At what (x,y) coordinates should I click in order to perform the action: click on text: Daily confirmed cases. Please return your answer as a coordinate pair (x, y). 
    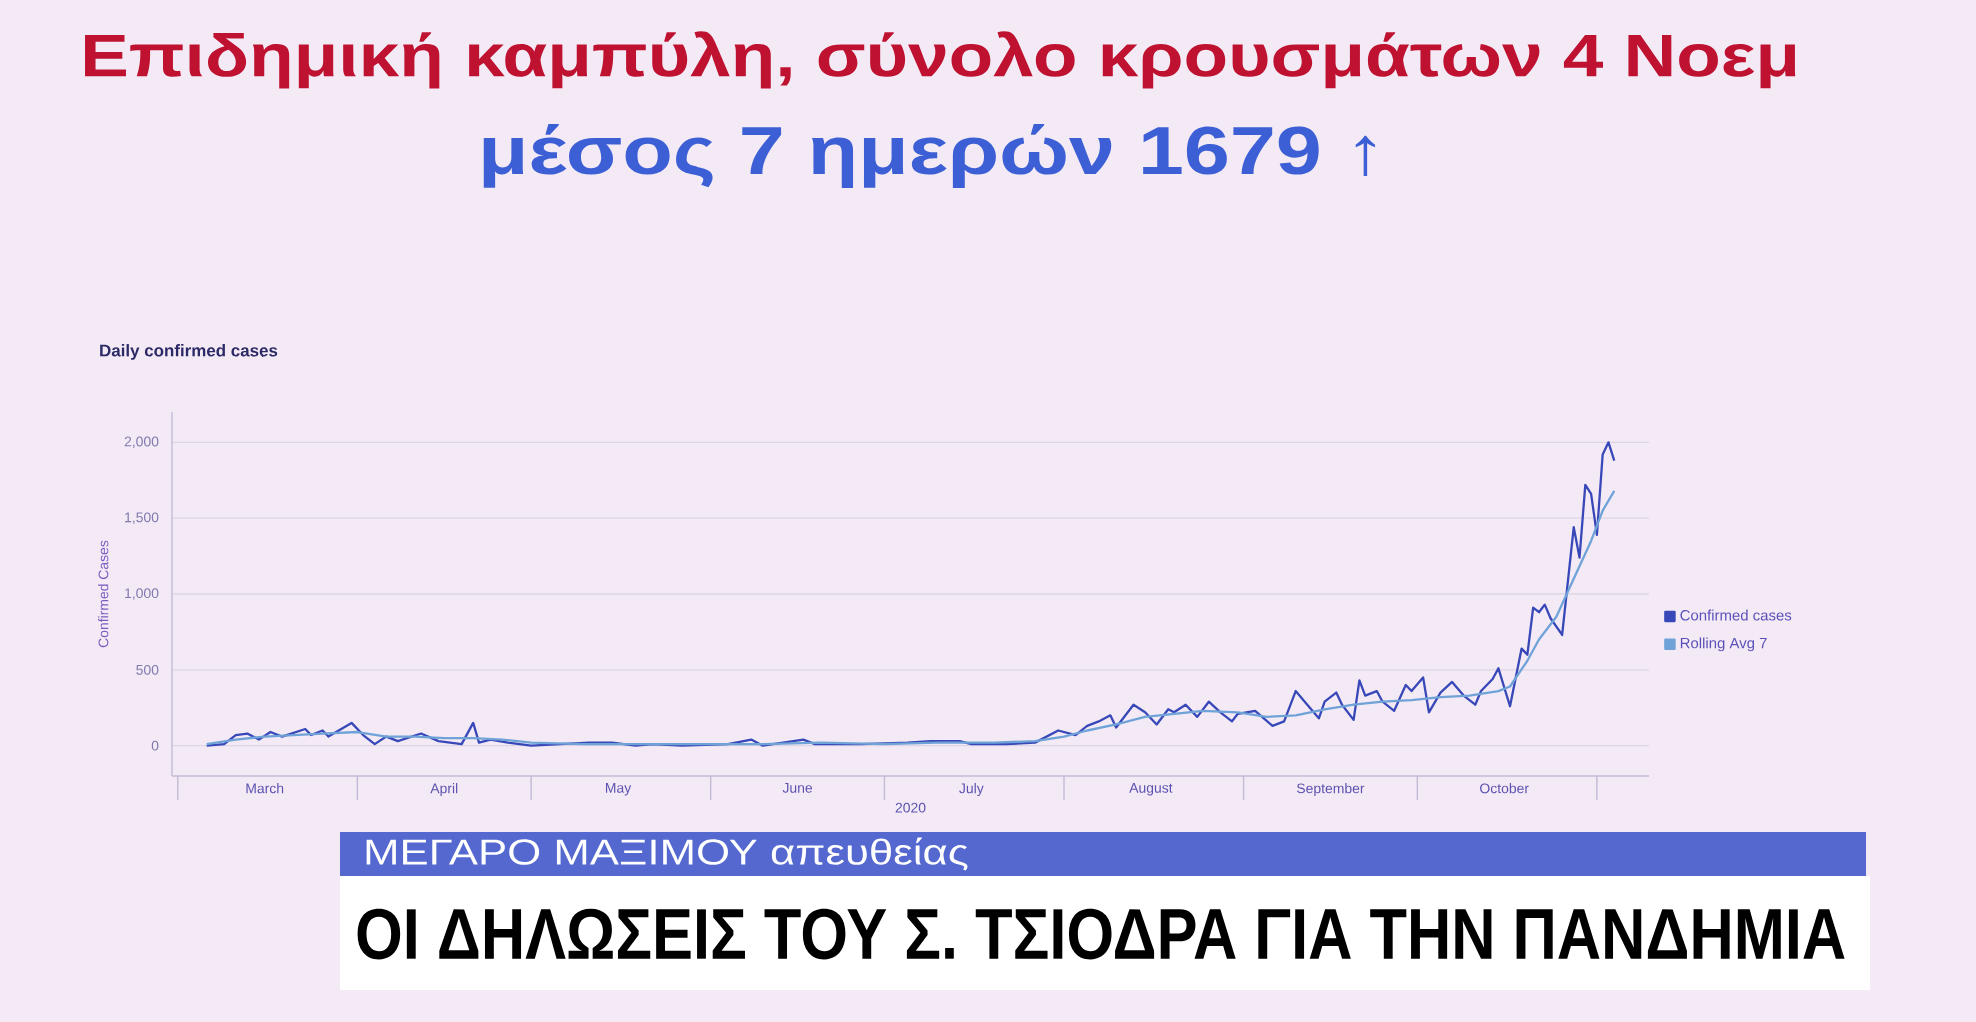
    Looking at the image, I should click on (189, 352).